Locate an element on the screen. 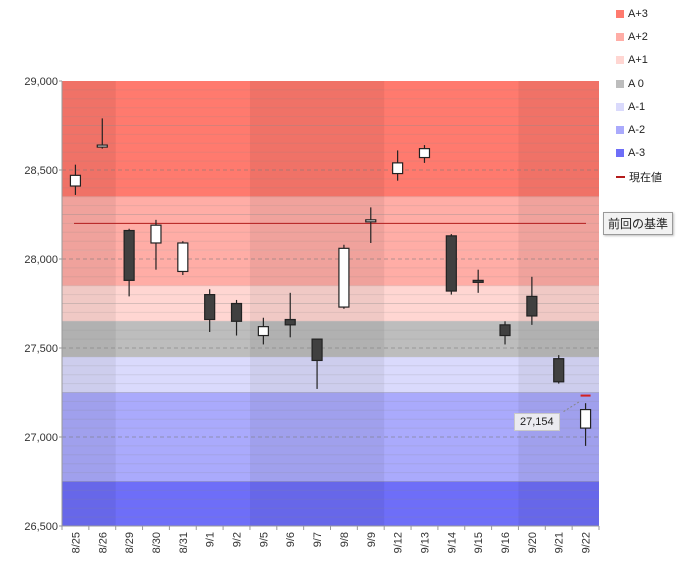 This screenshot has height=572, width=689. y-tick-label: 28,000 is located at coordinates (41, 260).